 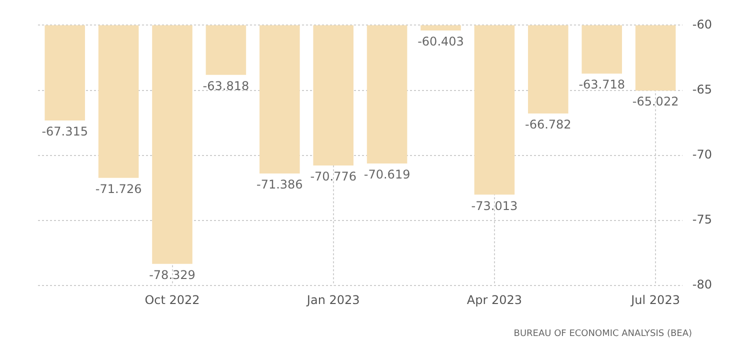 What do you see at coordinates (441, 41) in the screenshot?
I see `data-label: -60.403` at bounding box center [441, 41].